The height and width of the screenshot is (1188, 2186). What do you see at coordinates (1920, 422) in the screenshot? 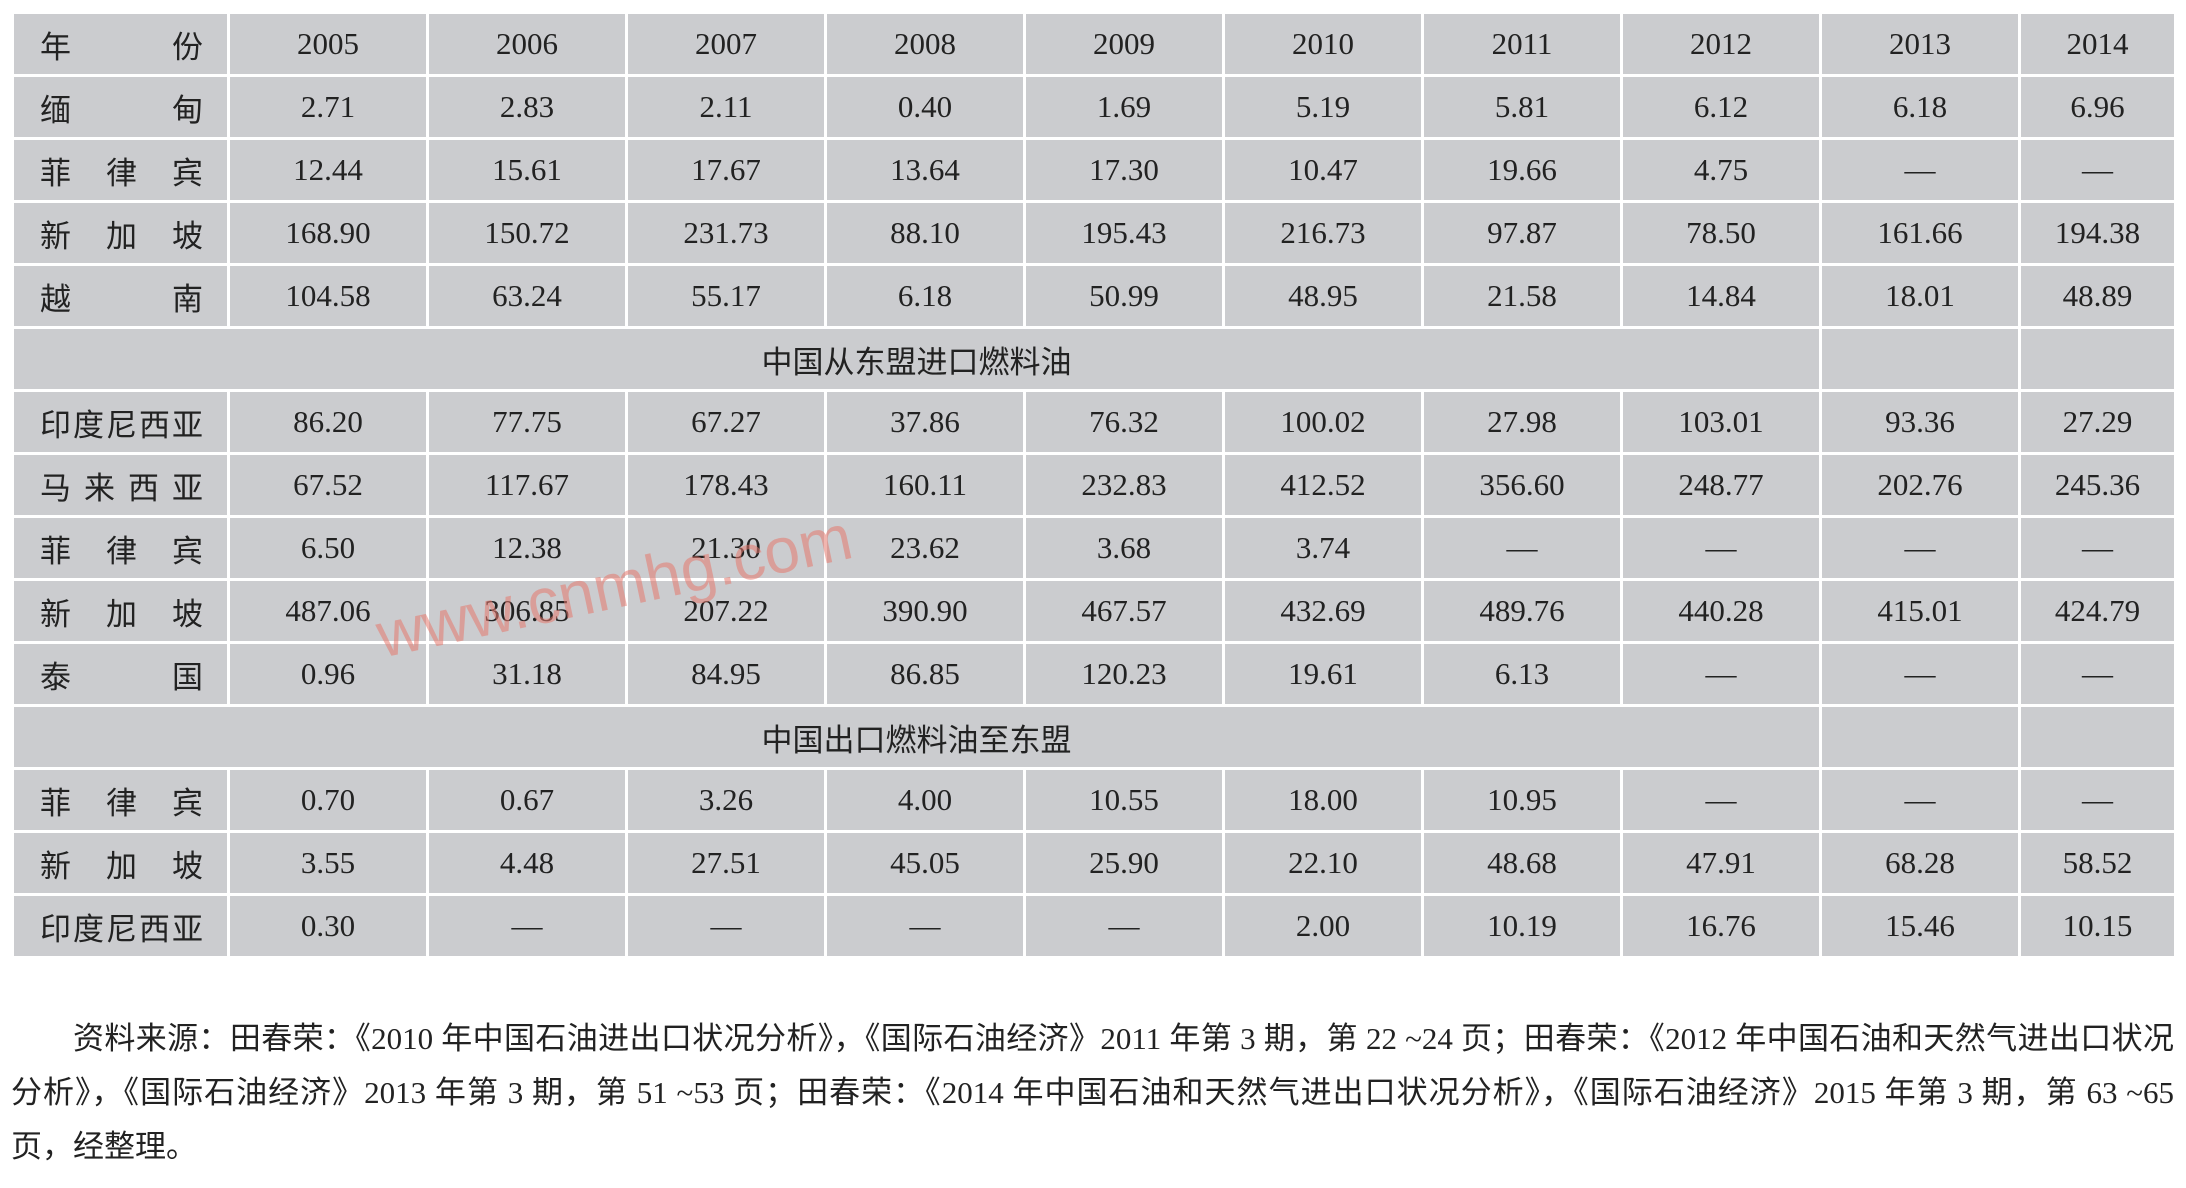
I see `cell: 93.36` at bounding box center [1920, 422].